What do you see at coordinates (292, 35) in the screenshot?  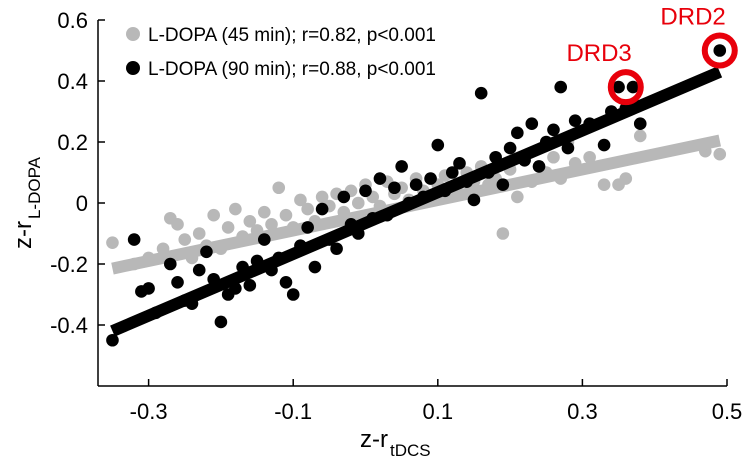 I see `legend-label: L-DOPA (45 min); r=0.82, p<0.001` at bounding box center [292, 35].